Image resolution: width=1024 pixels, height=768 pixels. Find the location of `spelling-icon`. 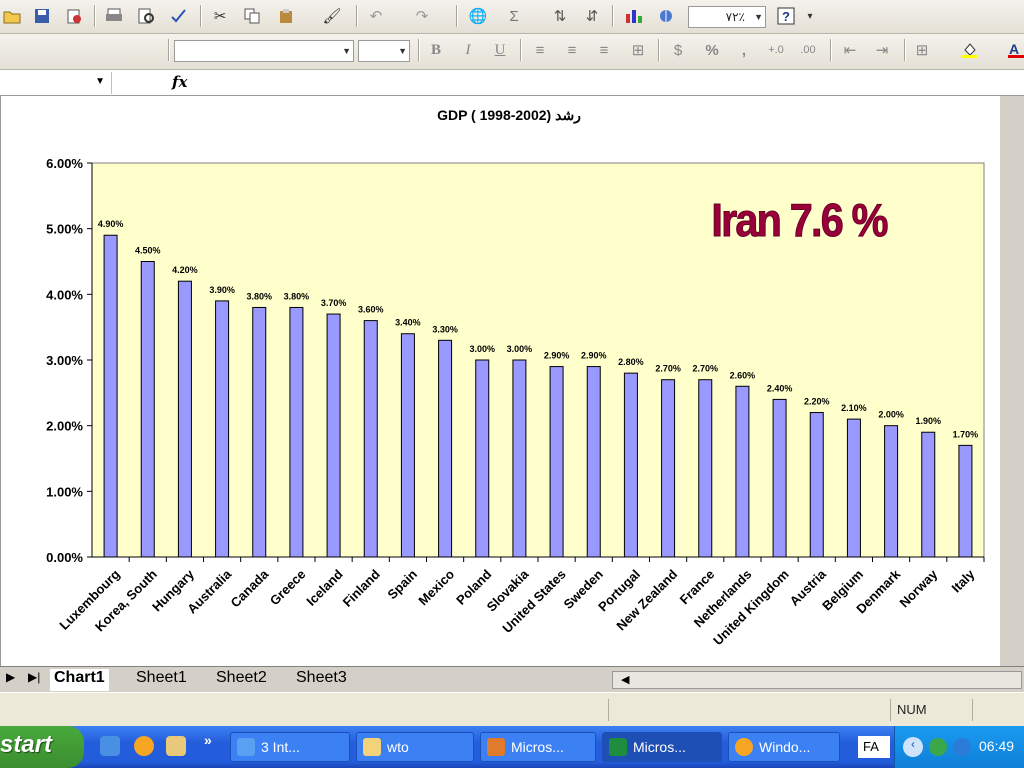

spelling-icon is located at coordinates (178, 16).